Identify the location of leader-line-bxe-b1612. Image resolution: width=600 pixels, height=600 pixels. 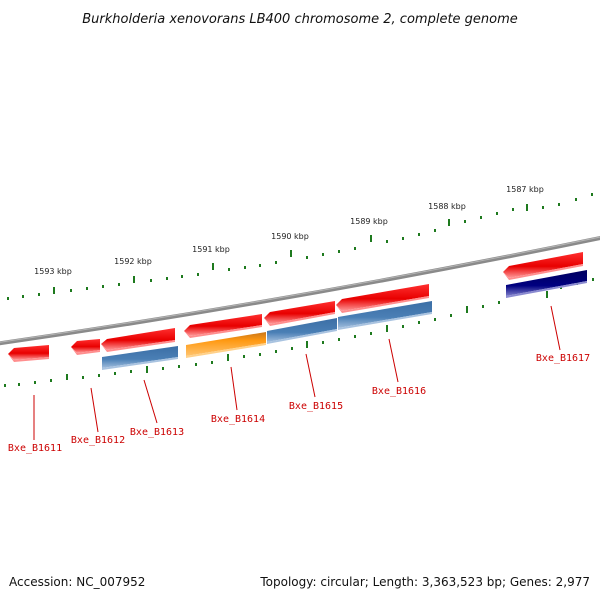
(94, 410).